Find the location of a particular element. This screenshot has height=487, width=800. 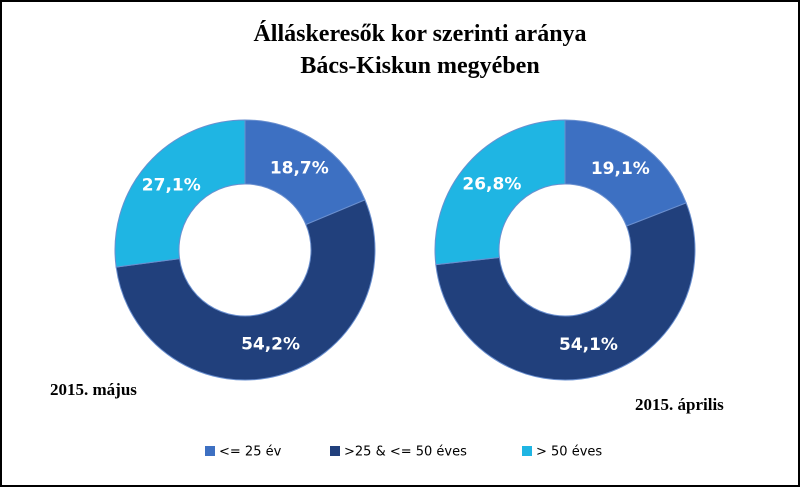

legend-label: <= 25 év is located at coordinates (250, 452).